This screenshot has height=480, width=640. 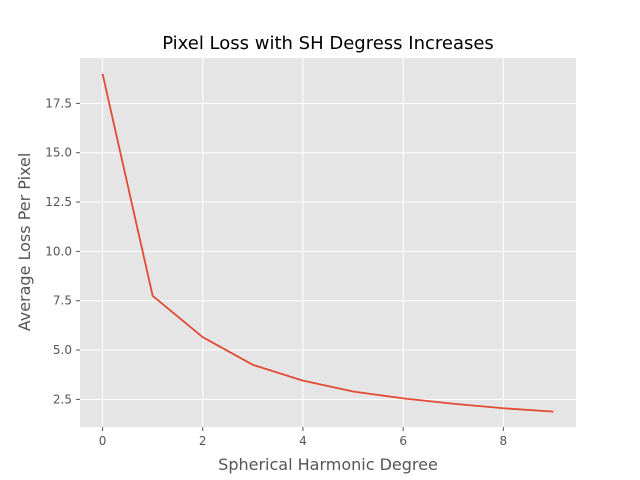 What do you see at coordinates (62, 399) in the screenshot?
I see `y-tick-label: 2.5` at bounding box center [62, 399].